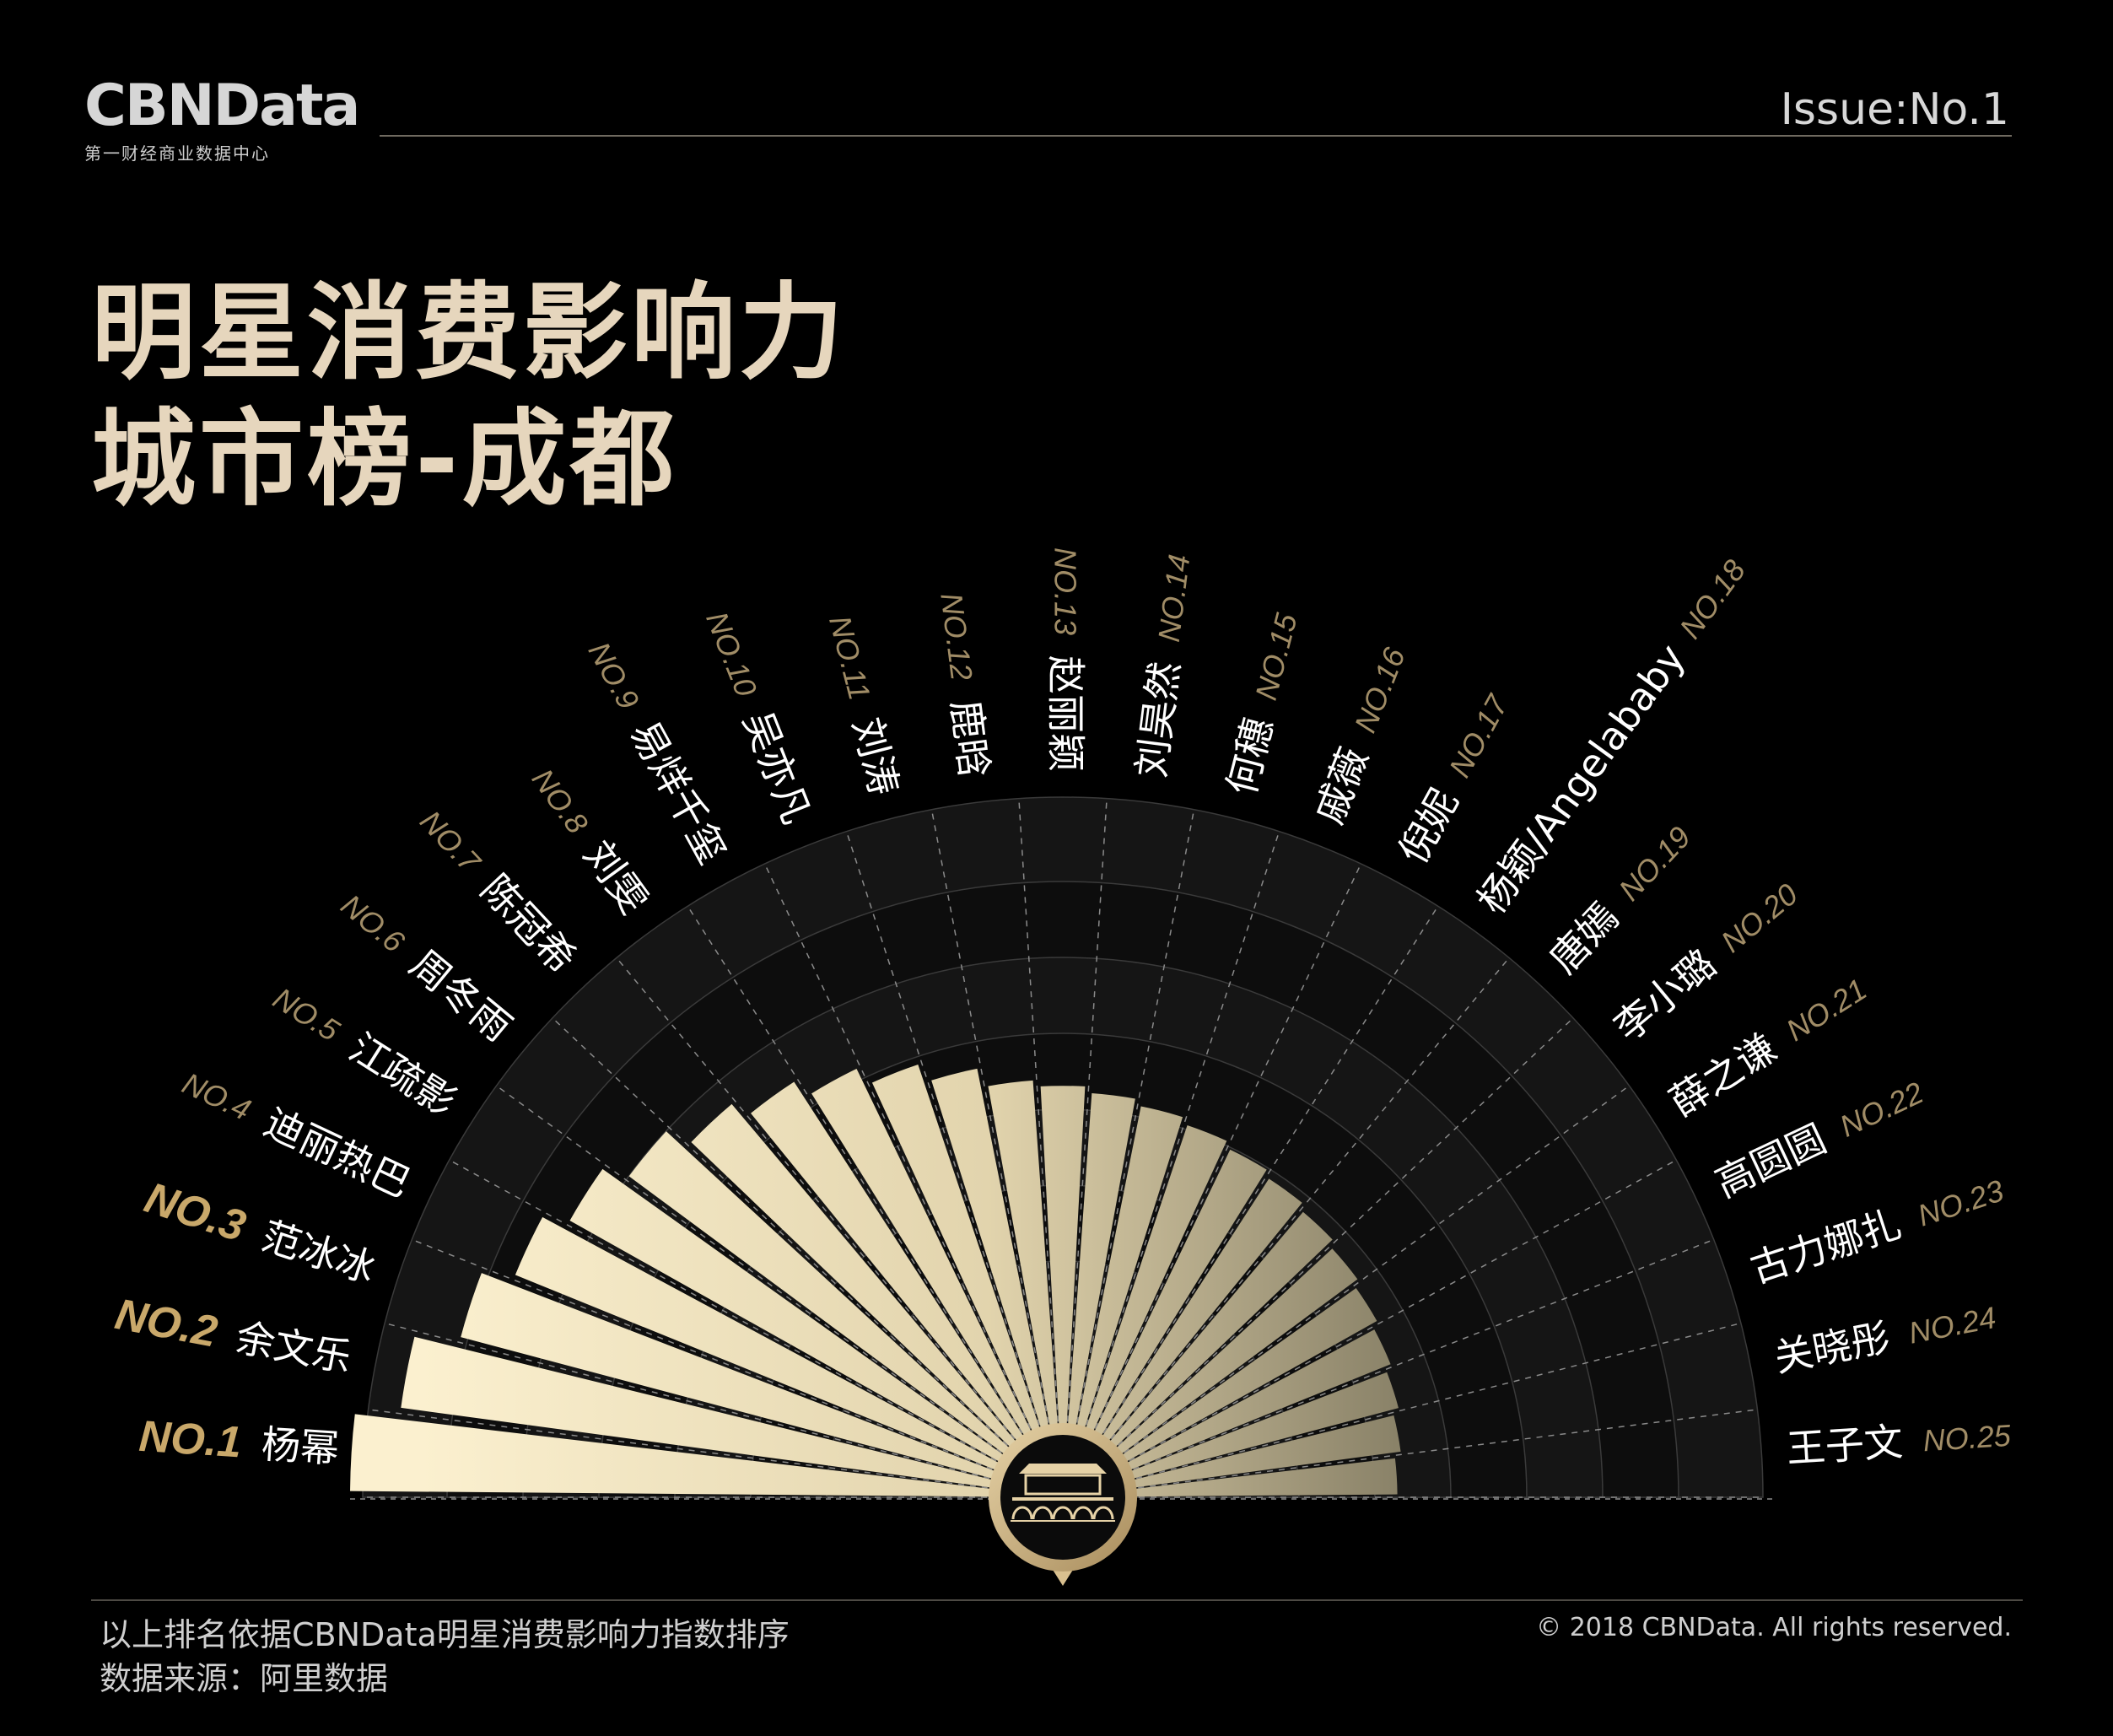 The image size is (2113, 1736). What do you see at coordinates (1065, 591) in the screenshot?
I see `chart-rank-label: NO.13` at bounding box center [1065, 591].